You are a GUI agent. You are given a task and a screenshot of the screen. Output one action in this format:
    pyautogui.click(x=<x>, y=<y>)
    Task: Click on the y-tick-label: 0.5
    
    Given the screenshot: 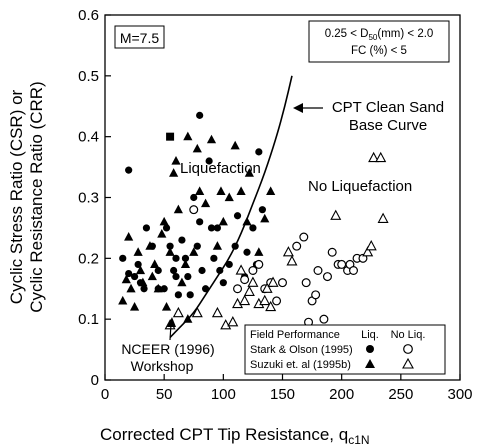 What is the action you would take?
    pyautogui.click(x=88, y=76)
    